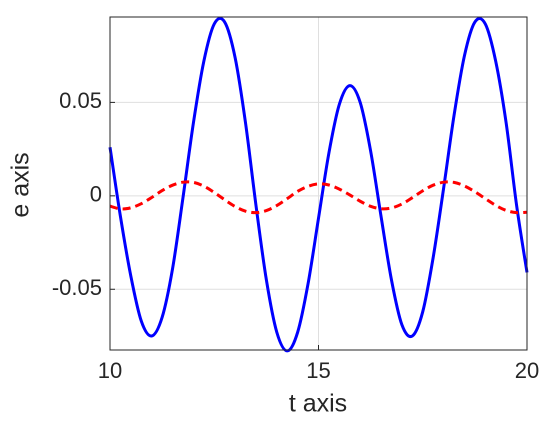 Image resolution: width=550 pixels, height=424 pixels. I want to click on y-tick-label: -0.05, so click(77, 287).